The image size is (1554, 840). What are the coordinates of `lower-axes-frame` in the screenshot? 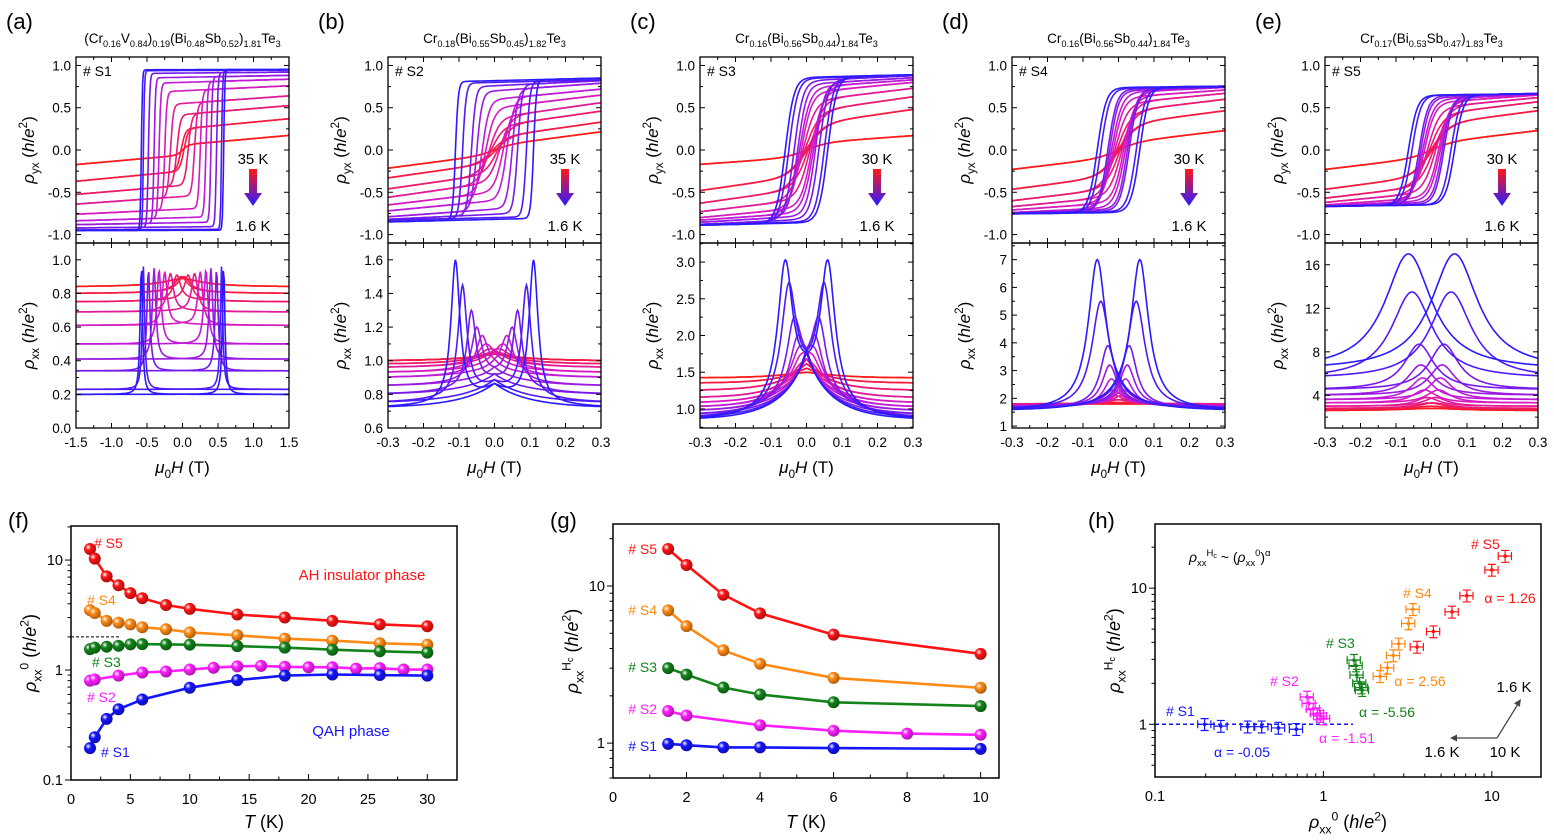 It's located at (182, 335).